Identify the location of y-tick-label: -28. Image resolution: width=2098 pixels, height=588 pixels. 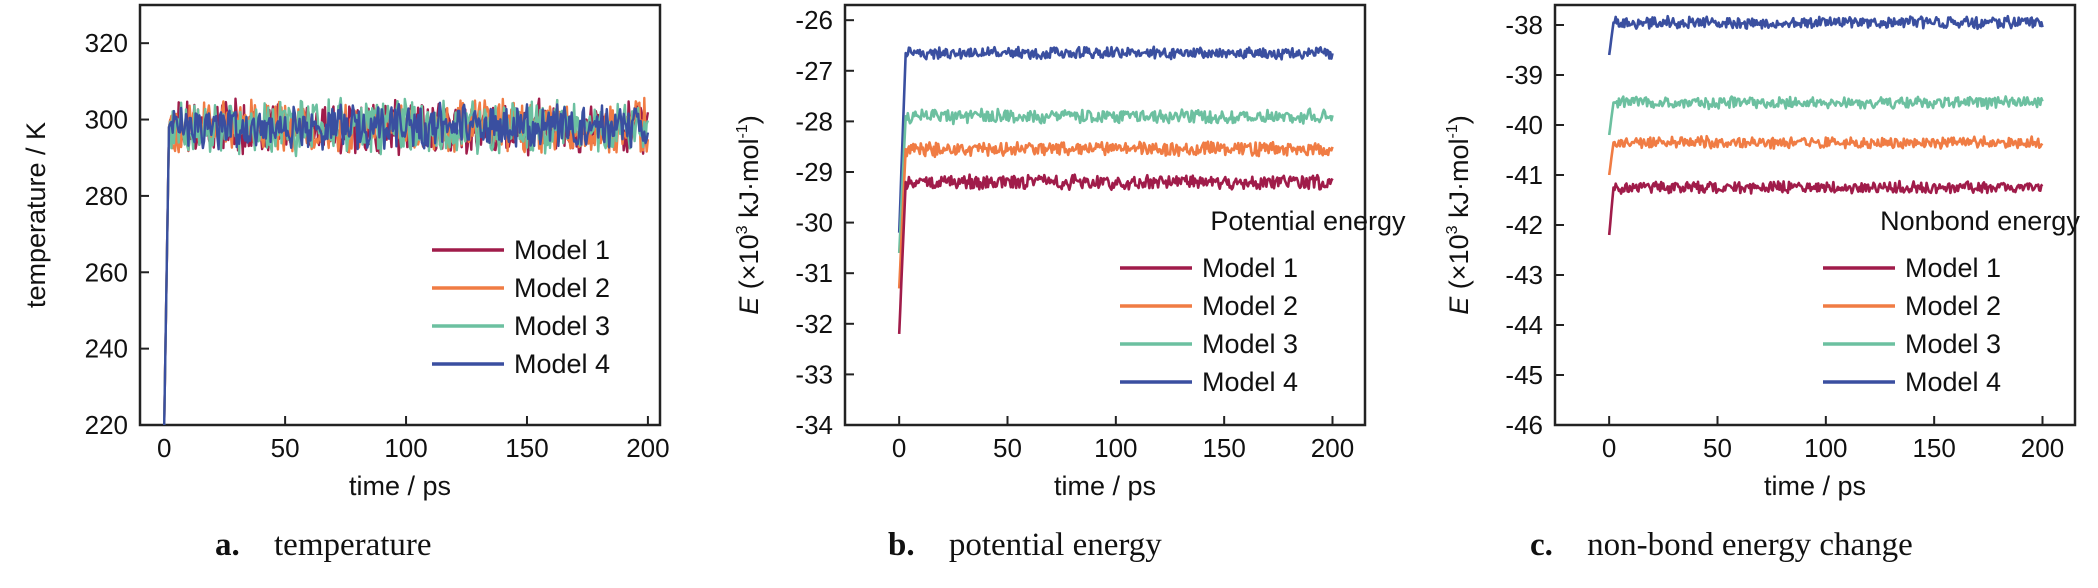
(814, 121).